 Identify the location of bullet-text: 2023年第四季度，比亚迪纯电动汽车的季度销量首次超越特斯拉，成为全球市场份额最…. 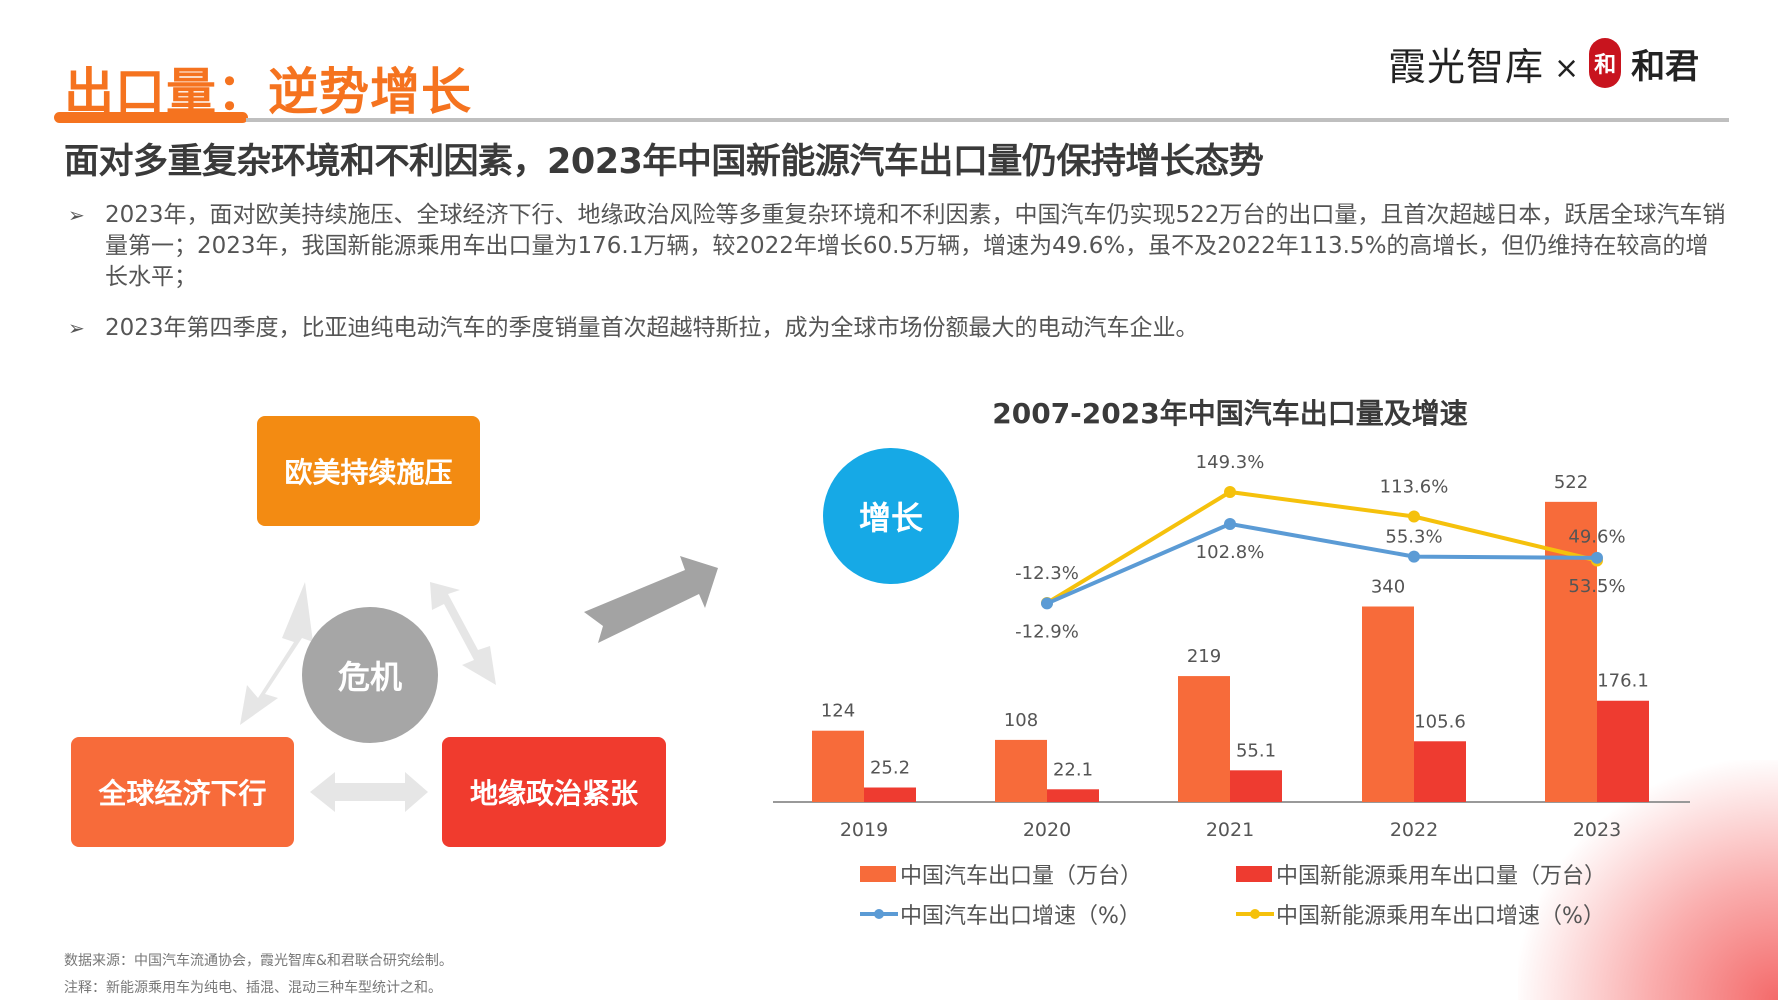
(652, 328).